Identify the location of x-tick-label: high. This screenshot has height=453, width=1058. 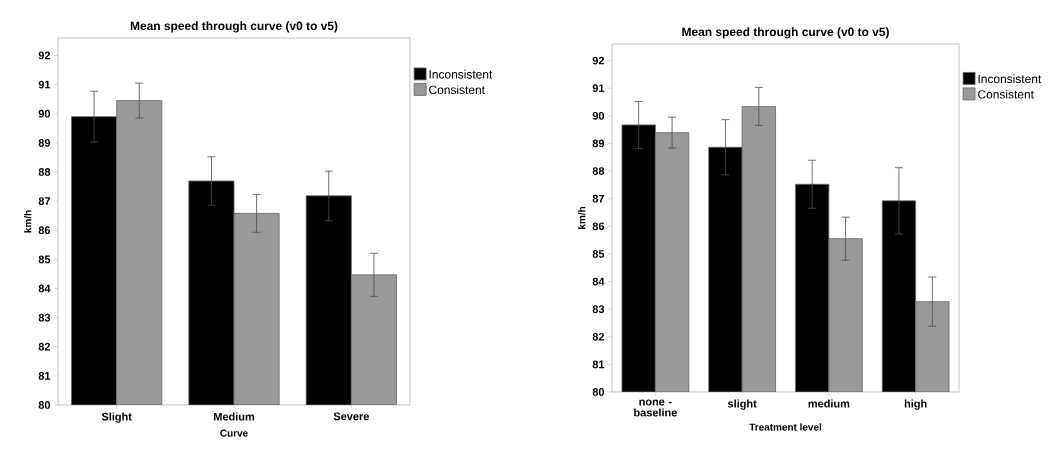
(915, 404).